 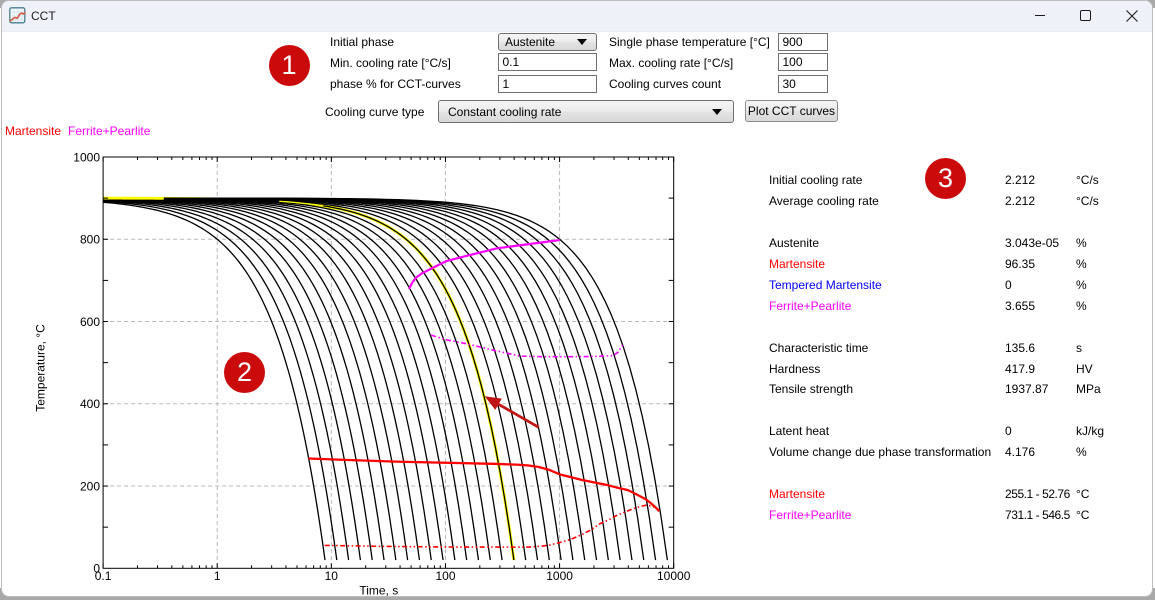 I want to click on svg-text: Temperature, °C, so click(x=41, y=368).